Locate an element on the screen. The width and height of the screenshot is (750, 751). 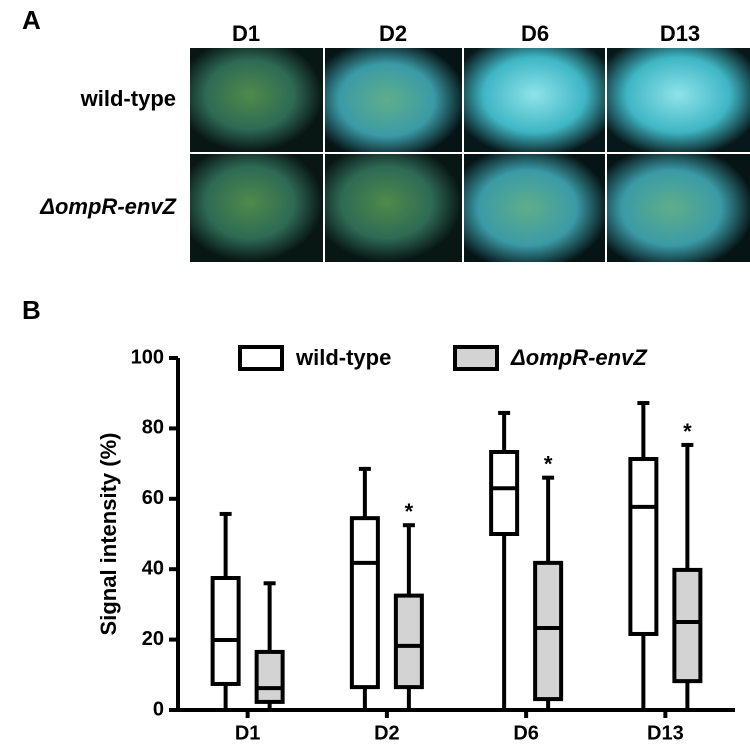
y-tick-label: 100 is located at coordinates (147, 357).